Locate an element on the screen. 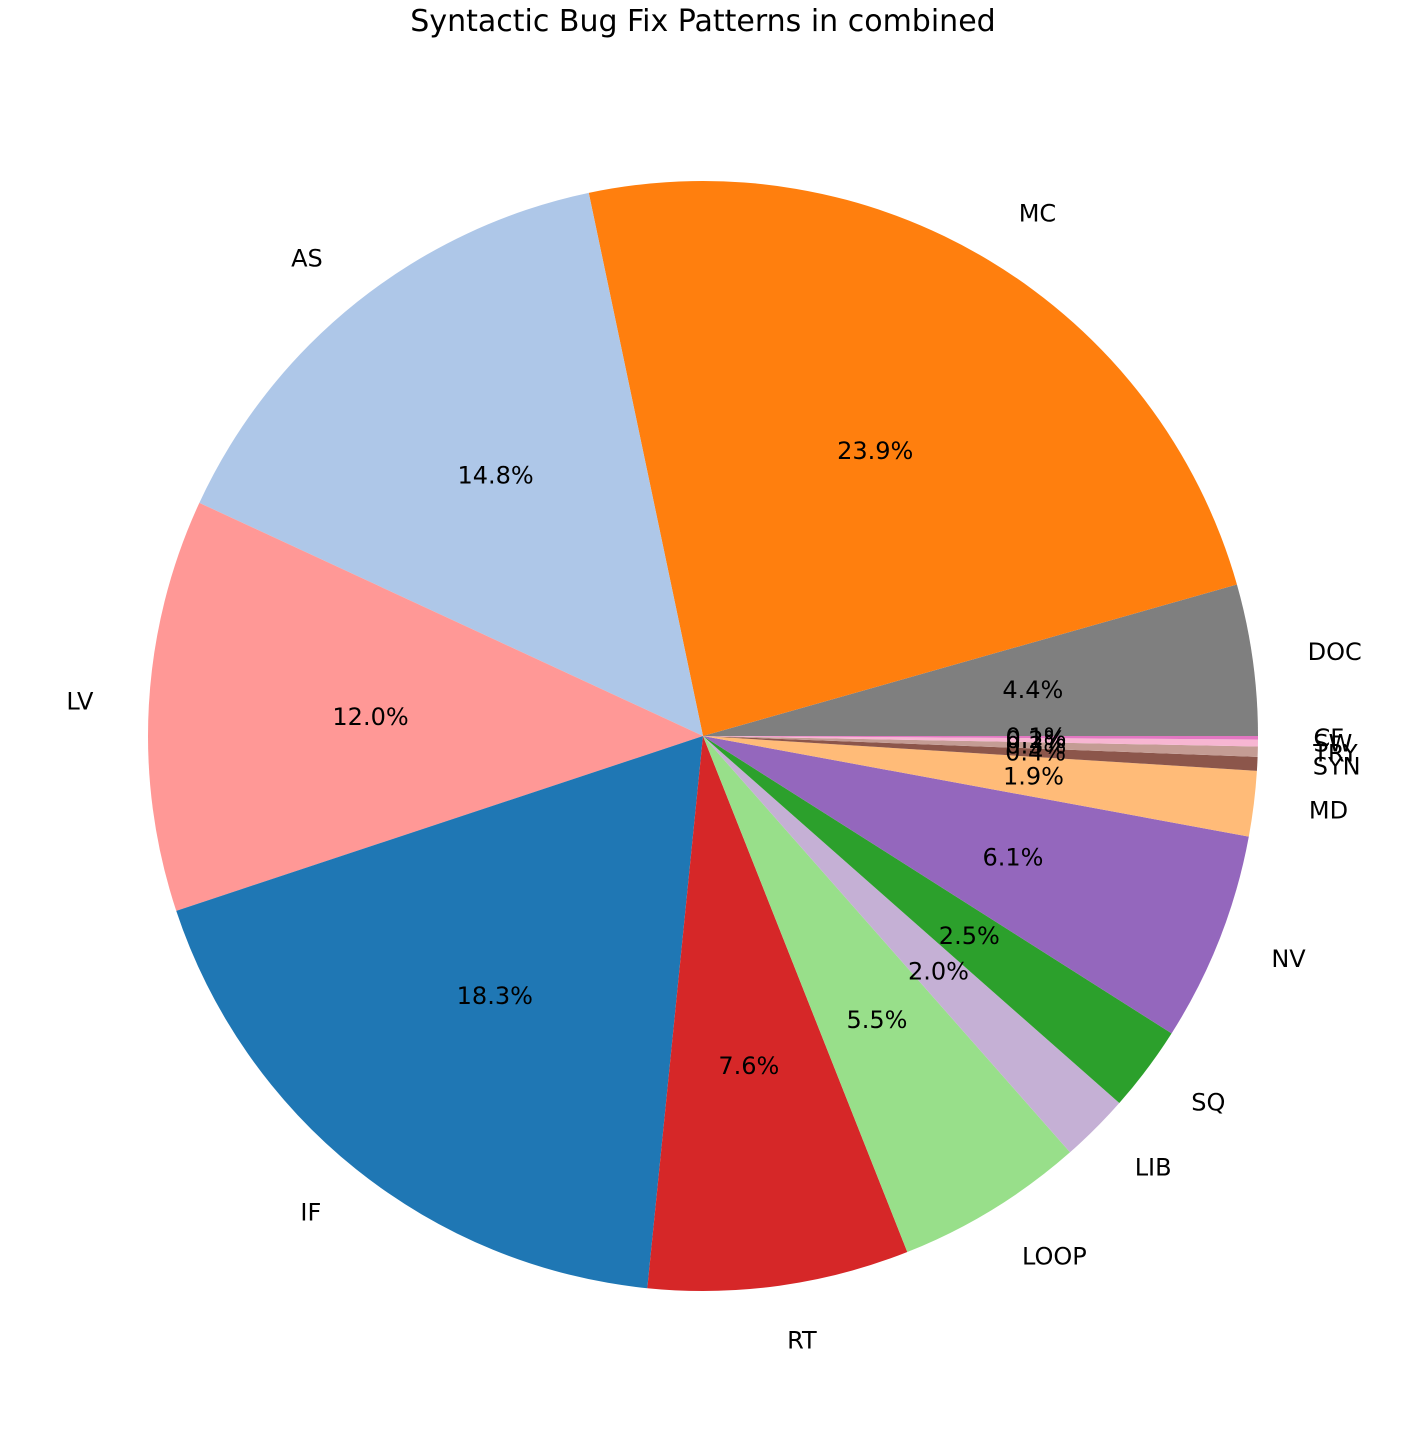 The width and height of the screenshot is (1406, 1440). pct-label-loop: 5.5% is located at coordinates (876, 1020).